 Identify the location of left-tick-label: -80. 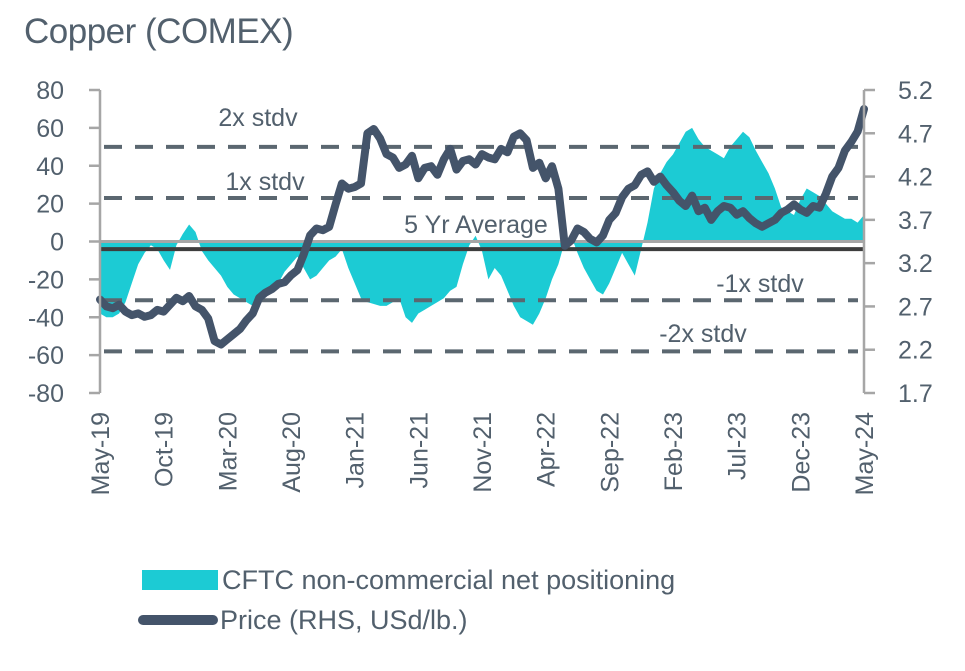
(46, 394).